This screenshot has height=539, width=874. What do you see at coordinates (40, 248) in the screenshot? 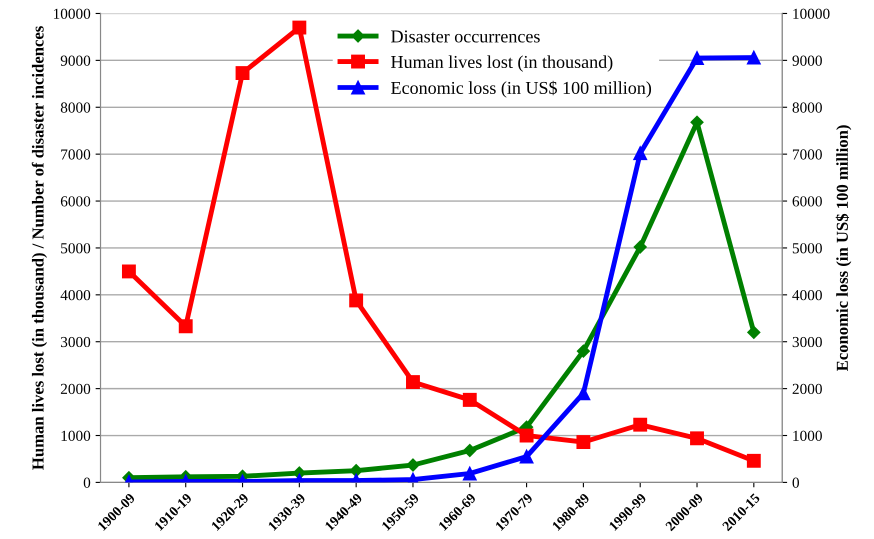
I see `y-axis-title: Human lives lost (in thousand) / Number of disaster incidences` at bounding box center [40, 248].